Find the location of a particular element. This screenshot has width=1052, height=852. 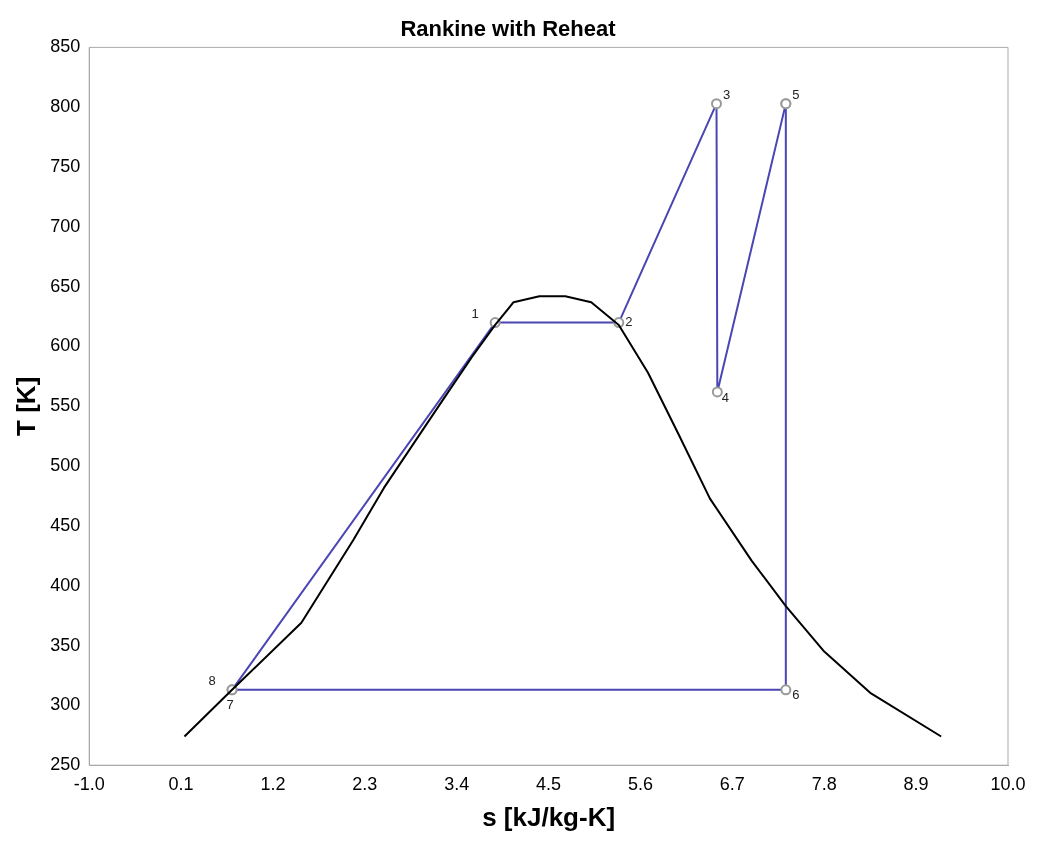

y-tick-label: 600 is located at coordinates (65, 345).